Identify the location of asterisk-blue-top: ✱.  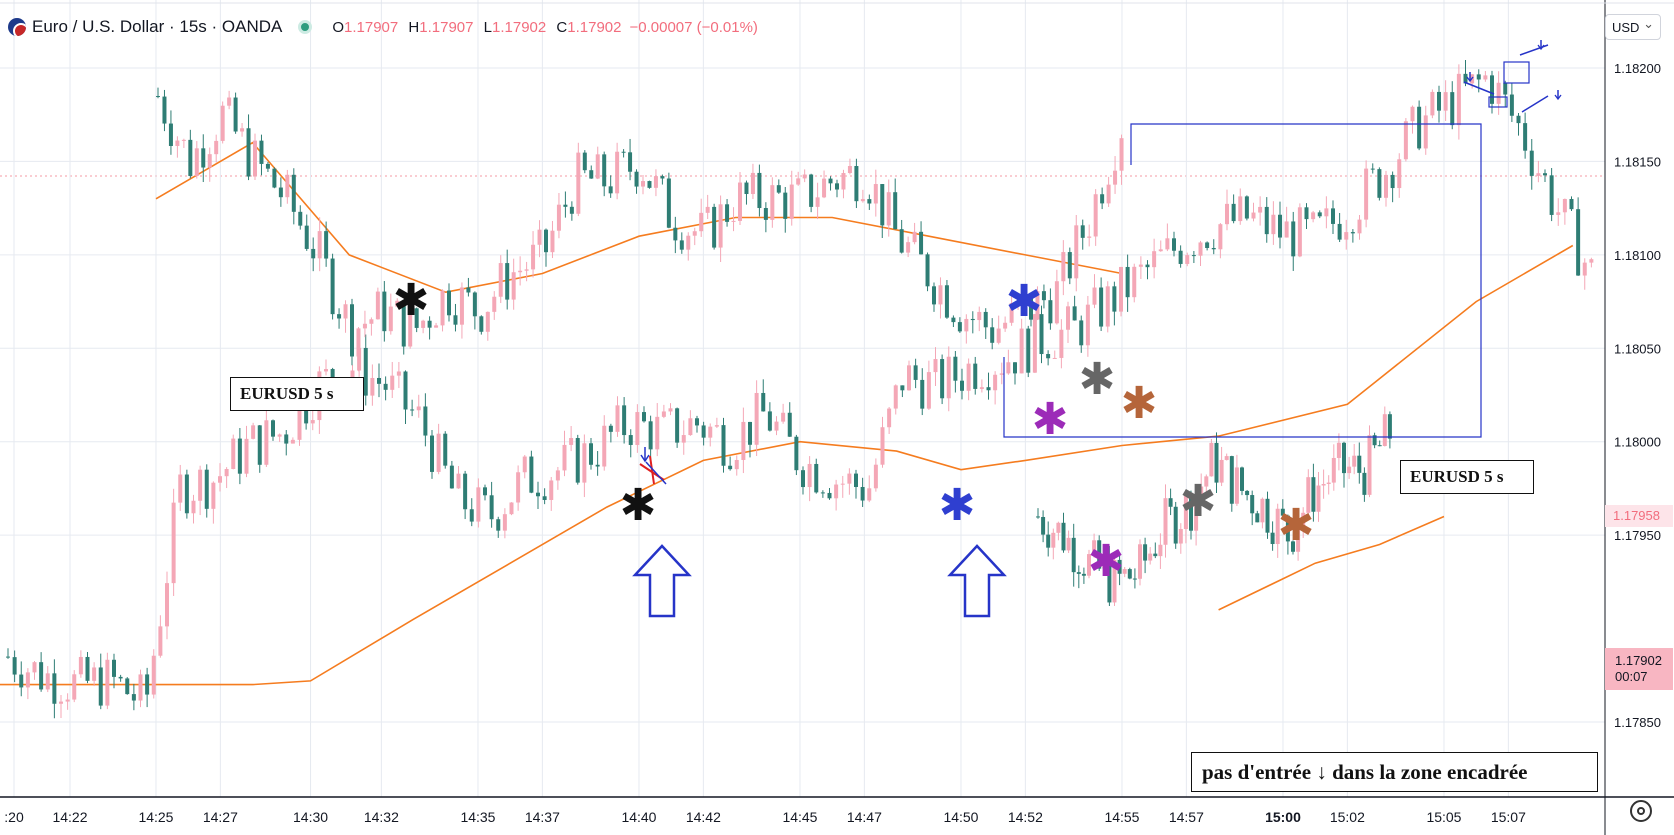
(1024, 301).